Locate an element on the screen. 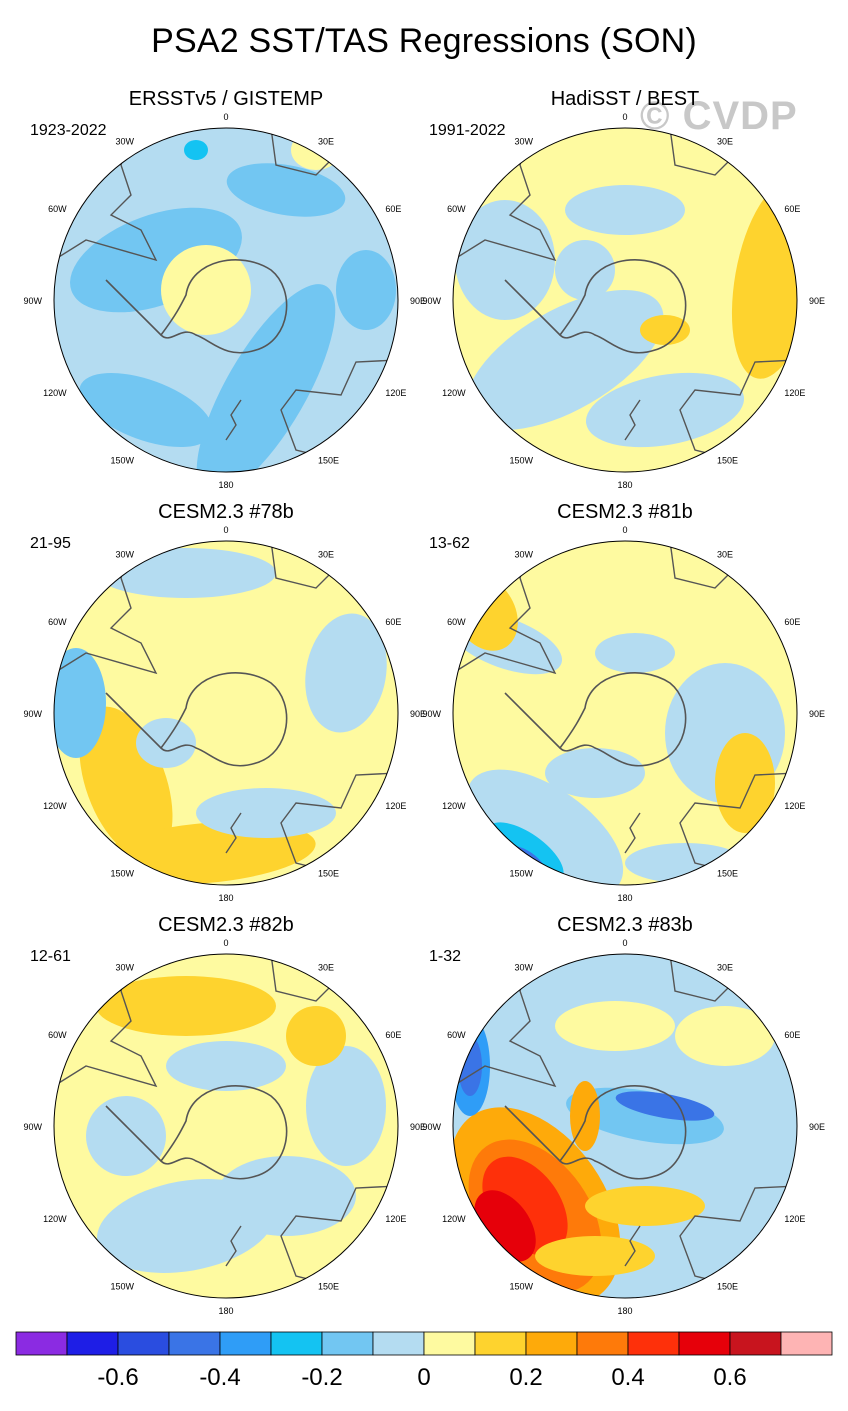 The width and height of the screenshot is (848, 1411). panel-period: 13-62 is located at coordinates (449, 543).